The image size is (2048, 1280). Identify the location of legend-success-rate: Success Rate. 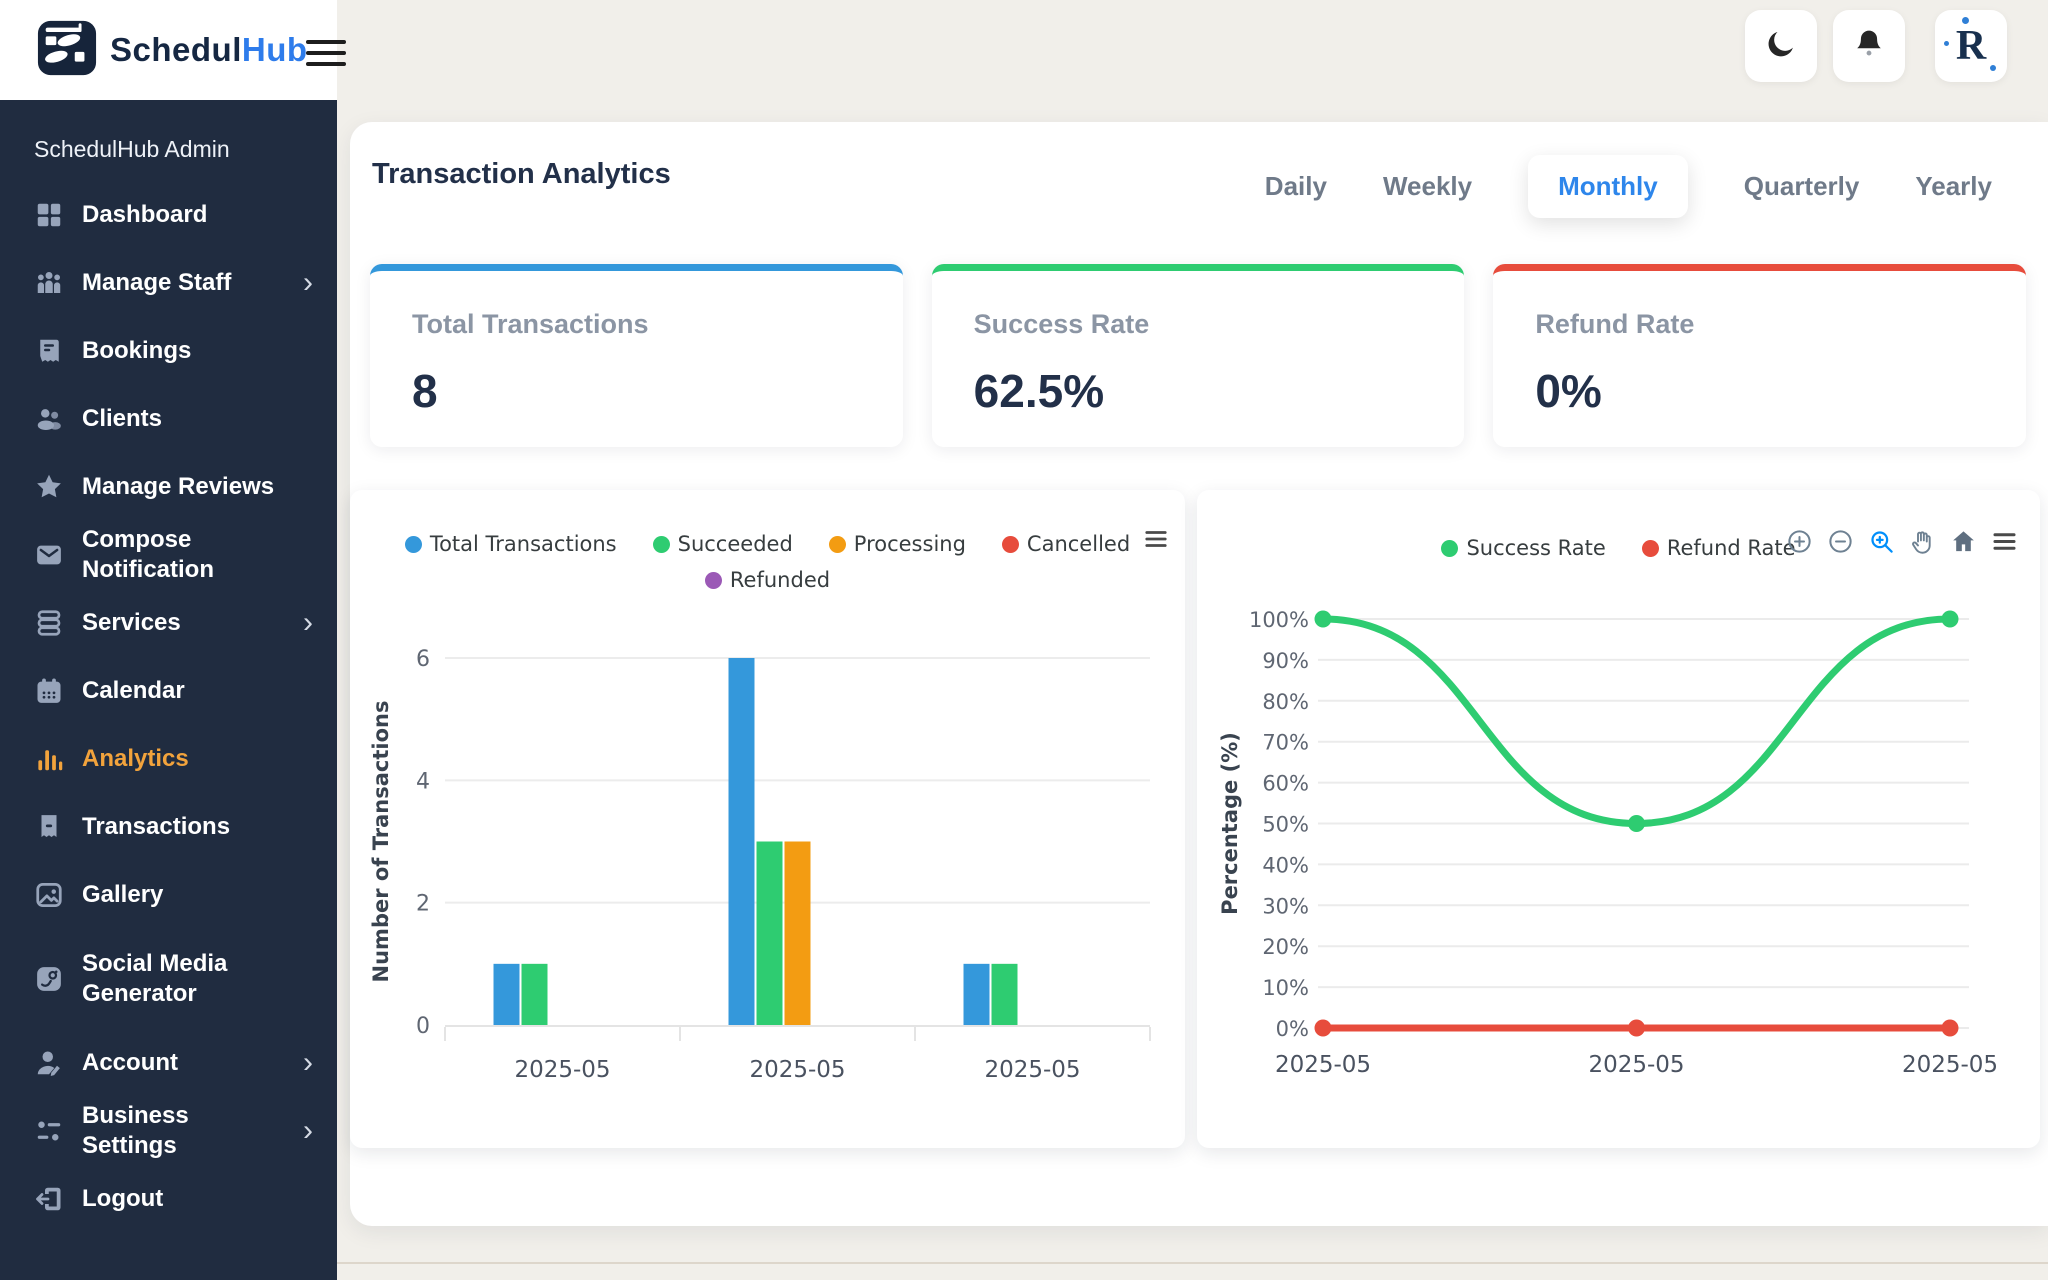
(1523, 548).